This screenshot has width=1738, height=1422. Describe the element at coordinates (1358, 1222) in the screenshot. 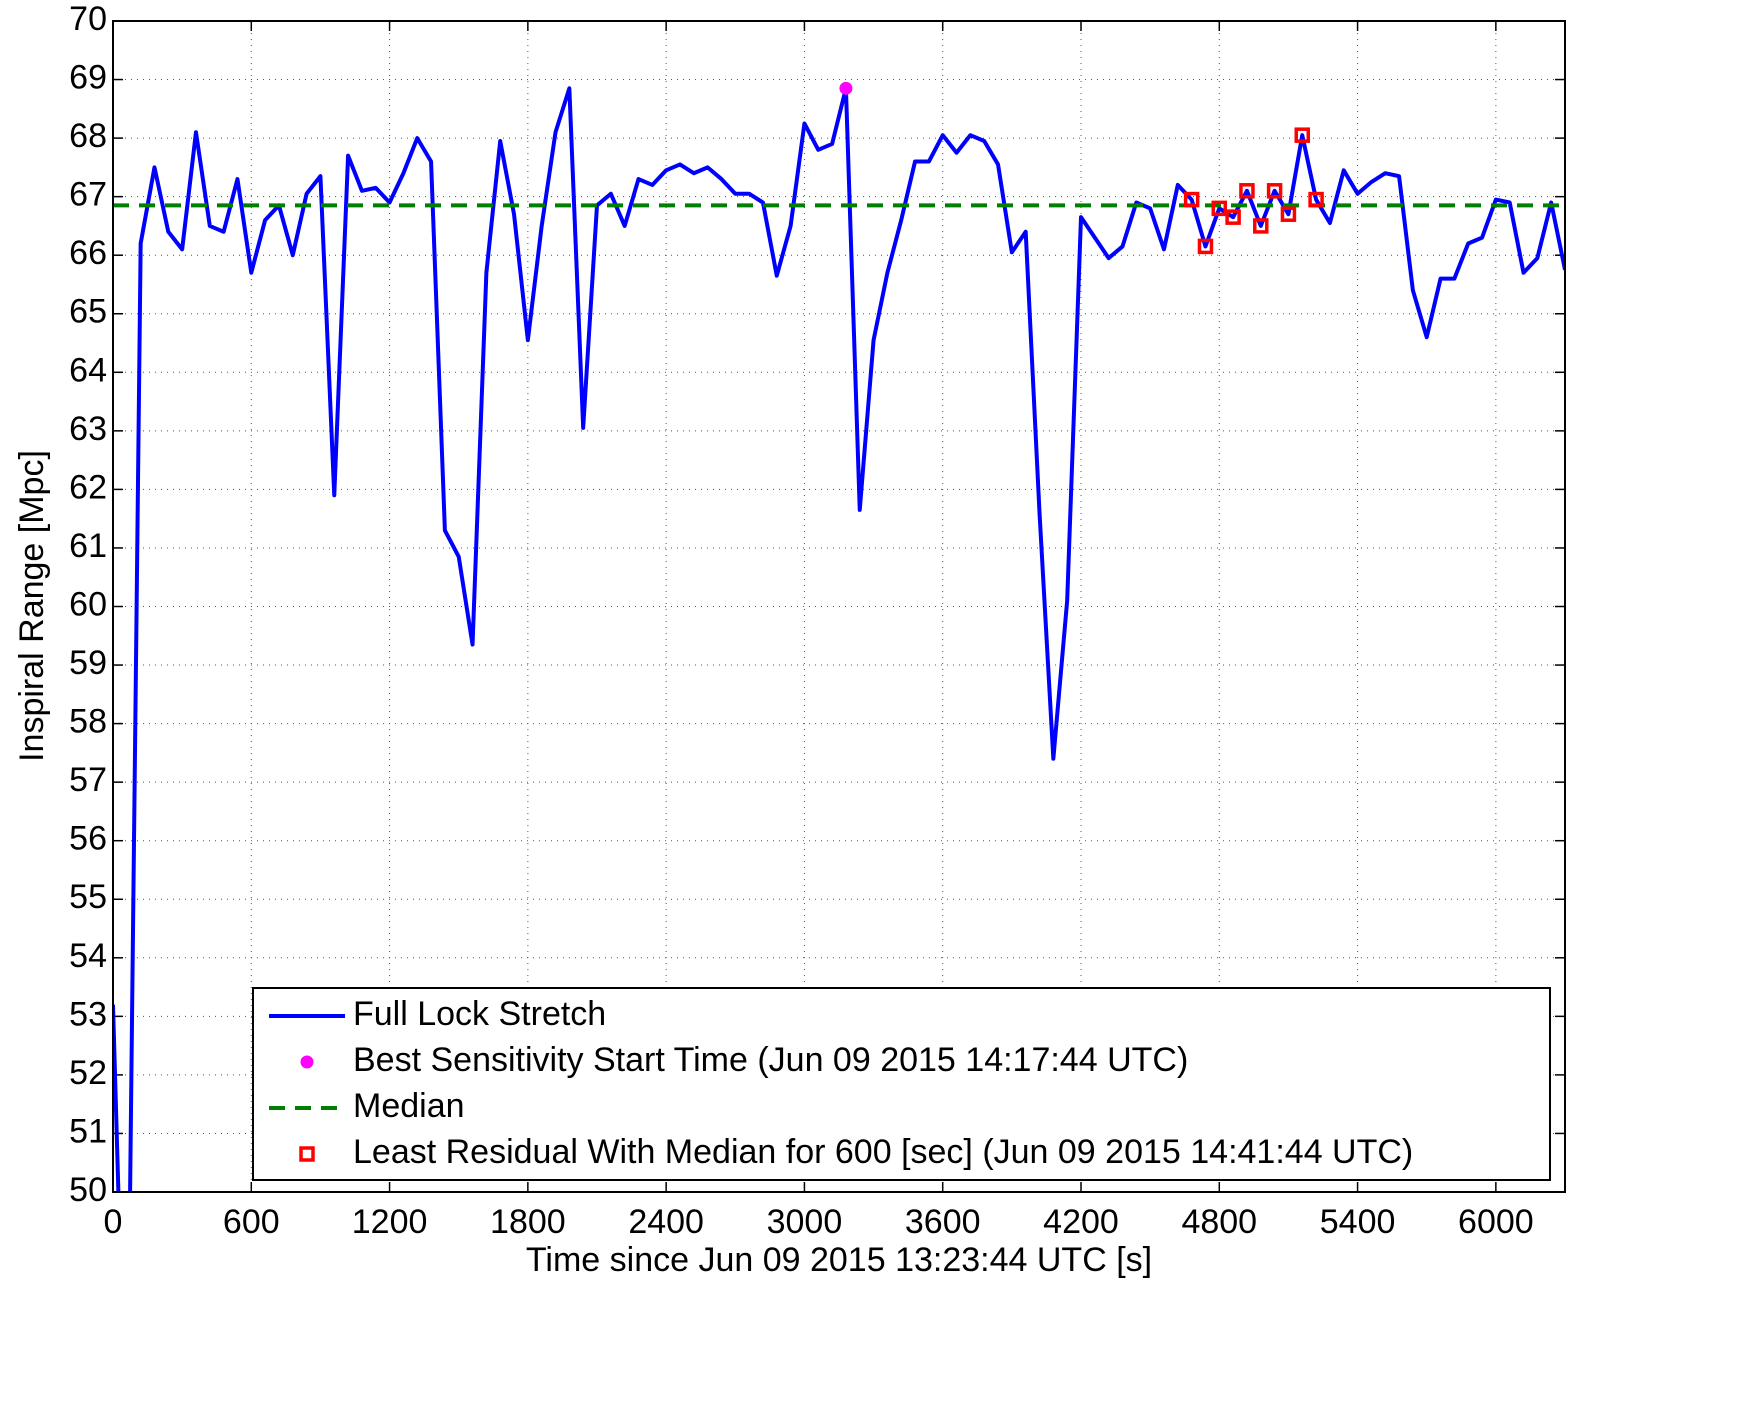

I see `x-tick-label: 5400` at that location.